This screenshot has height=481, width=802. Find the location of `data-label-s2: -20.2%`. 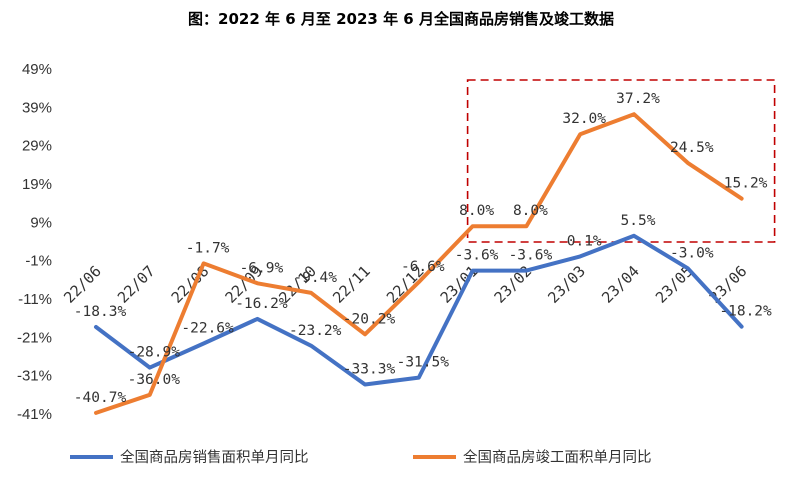

data-label-s2: -20.2% is located at coordinates (369, 319).